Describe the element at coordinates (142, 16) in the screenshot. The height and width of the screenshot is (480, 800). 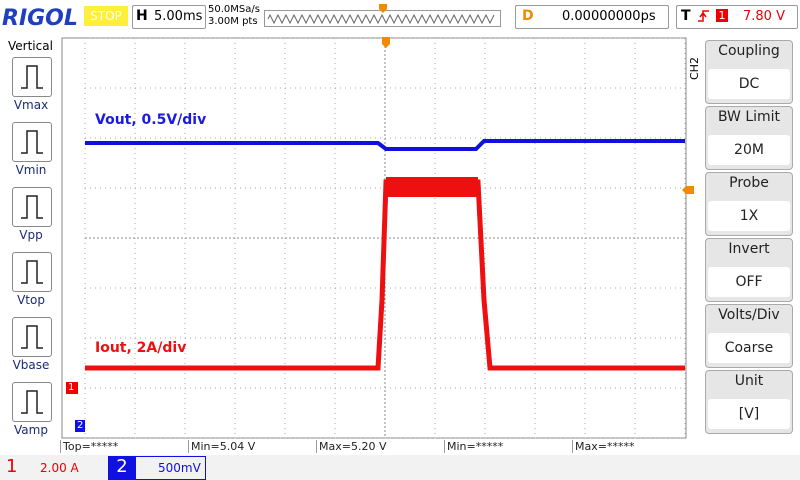
I see `timebase-label: H` at that location.